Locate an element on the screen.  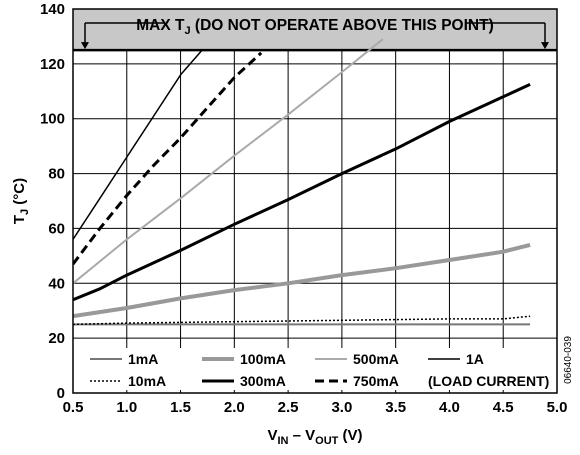
x-axis-title: VIN – VOUT (V) is located at coordinates (314, 437).